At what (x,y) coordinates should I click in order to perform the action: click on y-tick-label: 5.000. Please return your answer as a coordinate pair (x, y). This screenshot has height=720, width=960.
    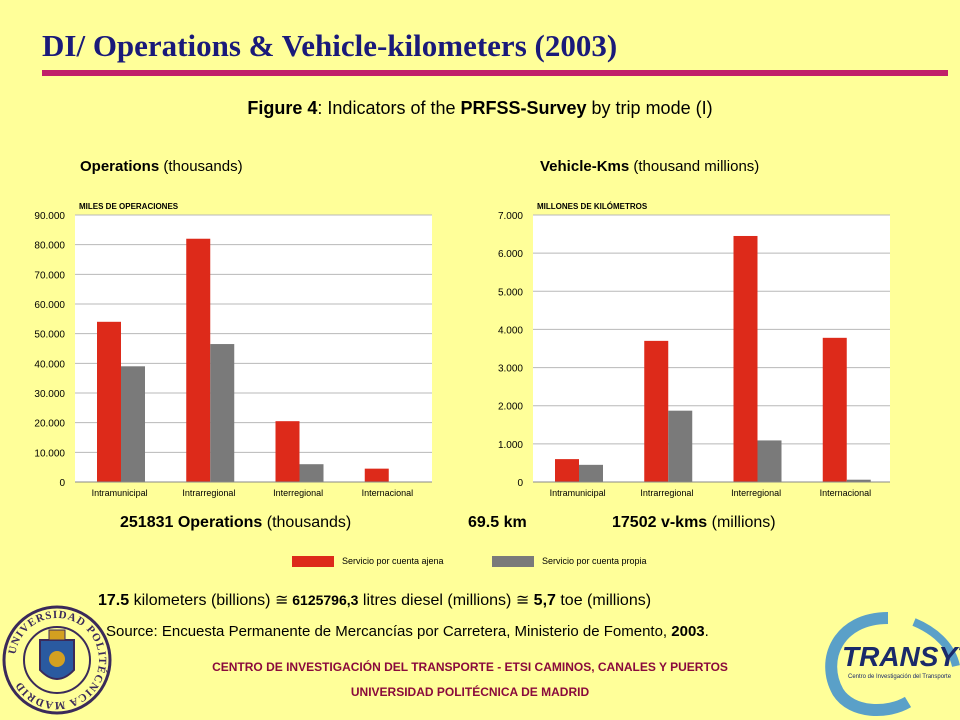
    Looking at the image, I should click on (510, 292).